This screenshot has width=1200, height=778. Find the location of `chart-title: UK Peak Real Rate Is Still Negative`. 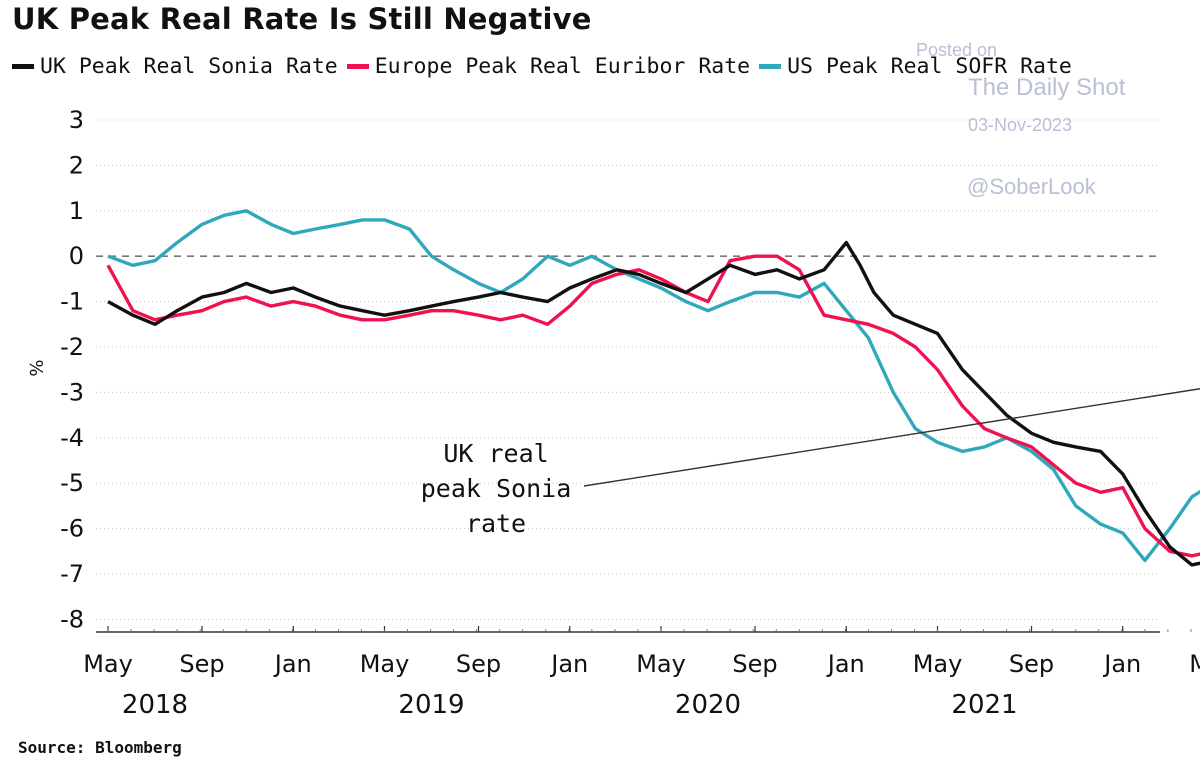

chart-title: UK Peak Real Rate Is Still Negative is located at coordinates (302, 19).